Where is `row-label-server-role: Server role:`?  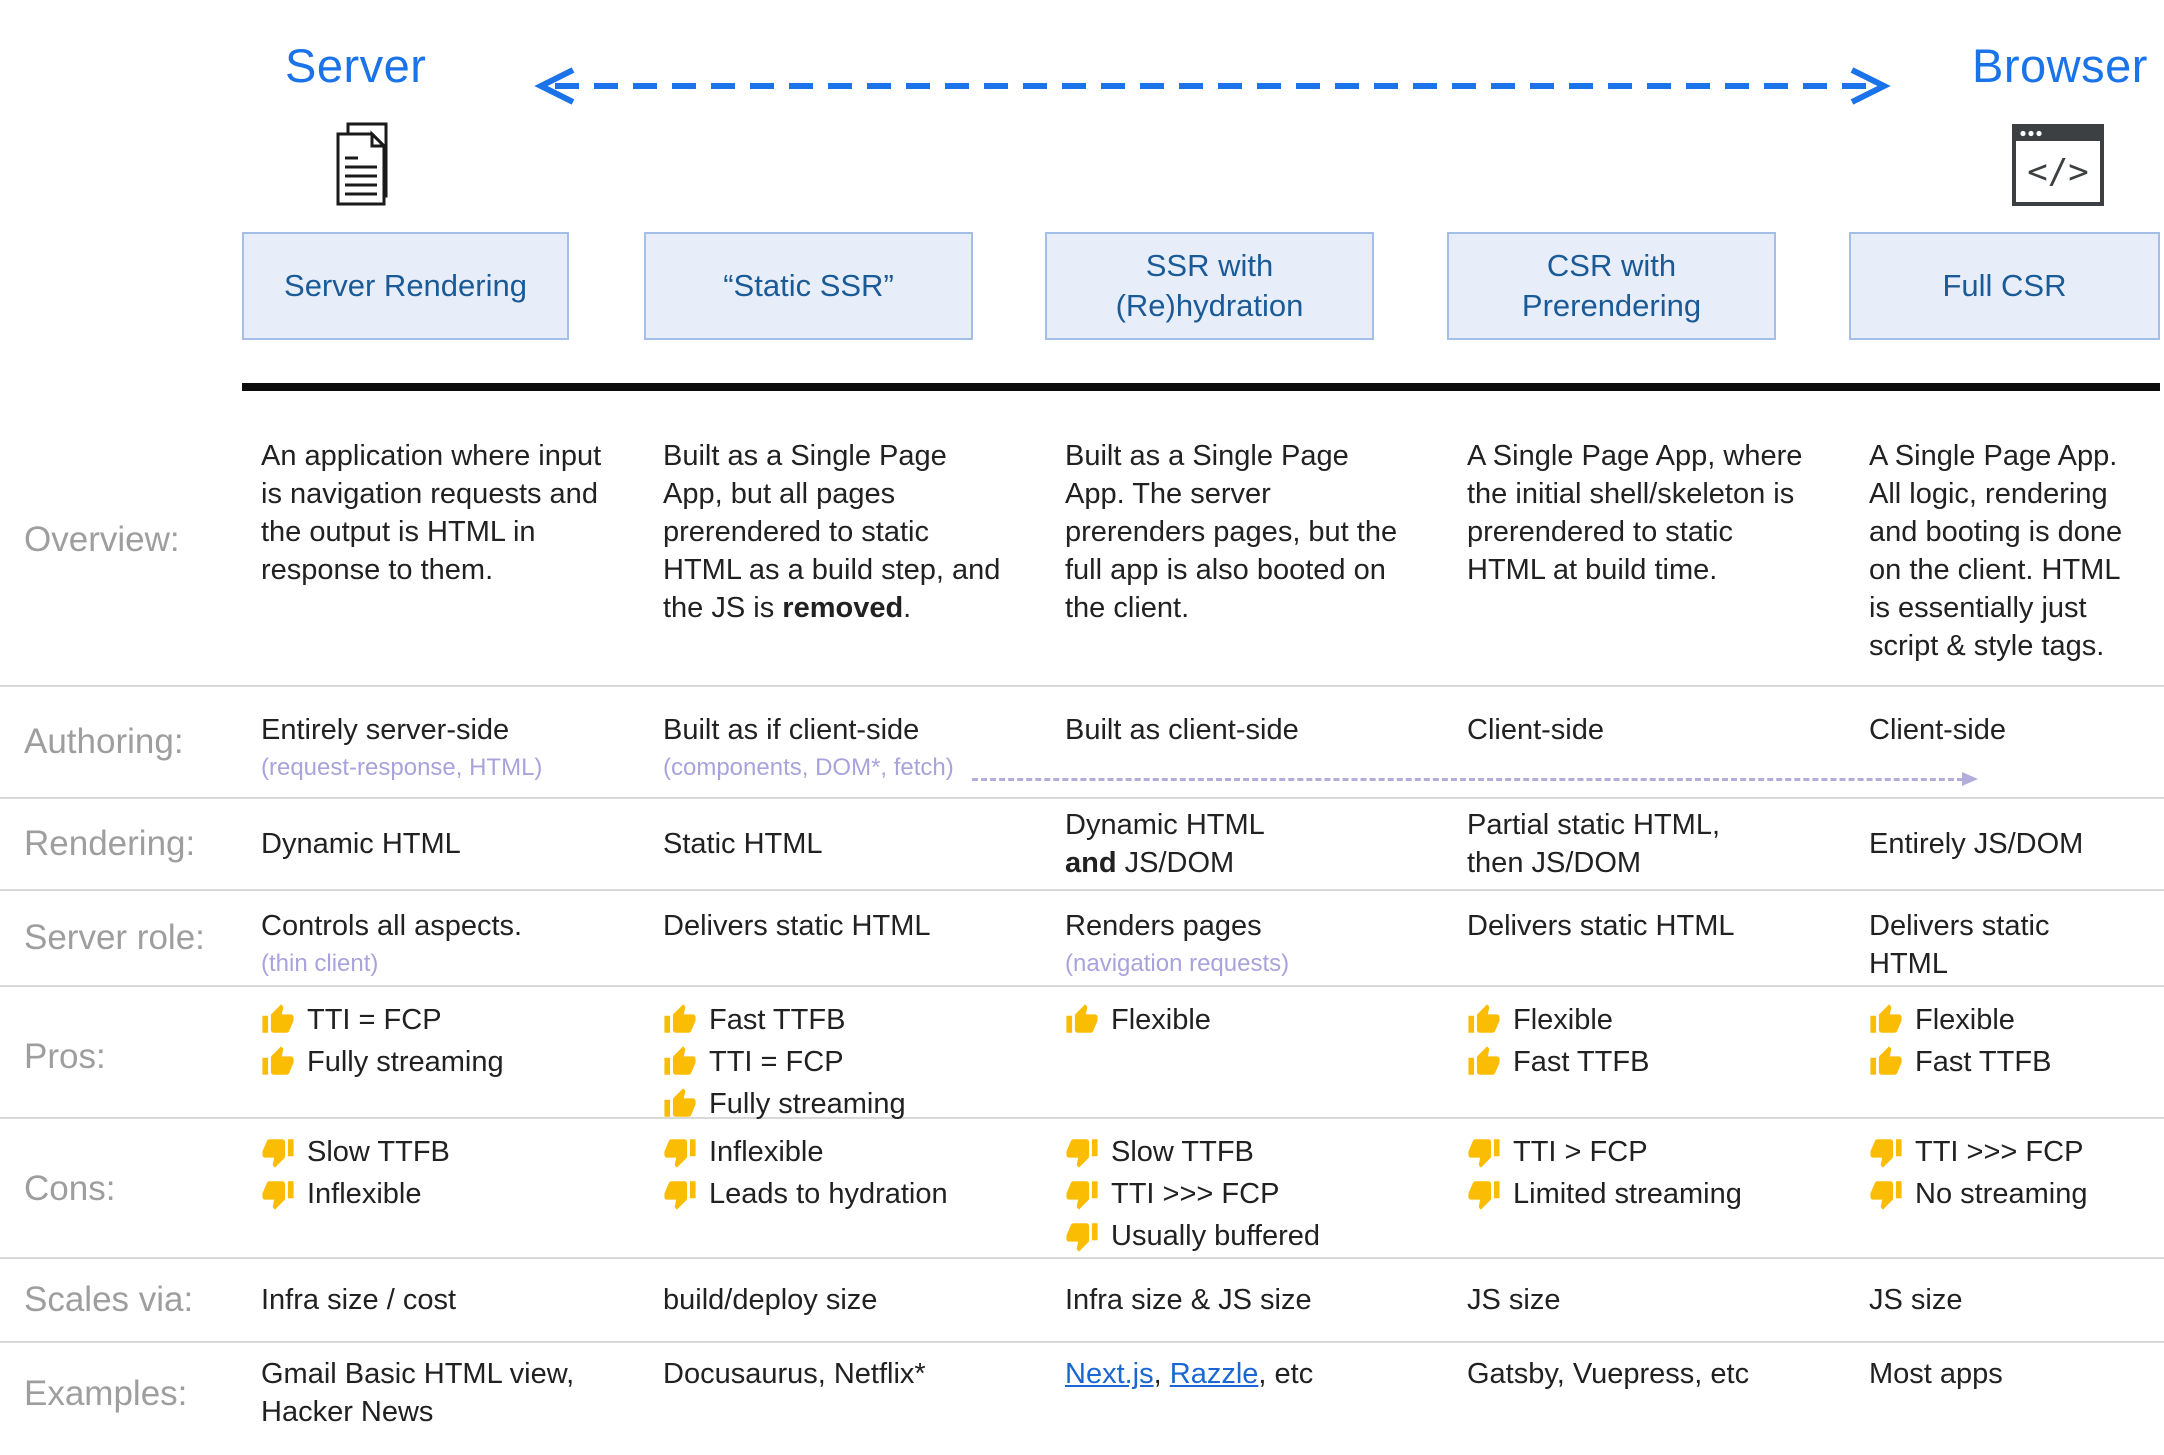 row-label-server-role: Server role: is located at coordinates (114, 937).